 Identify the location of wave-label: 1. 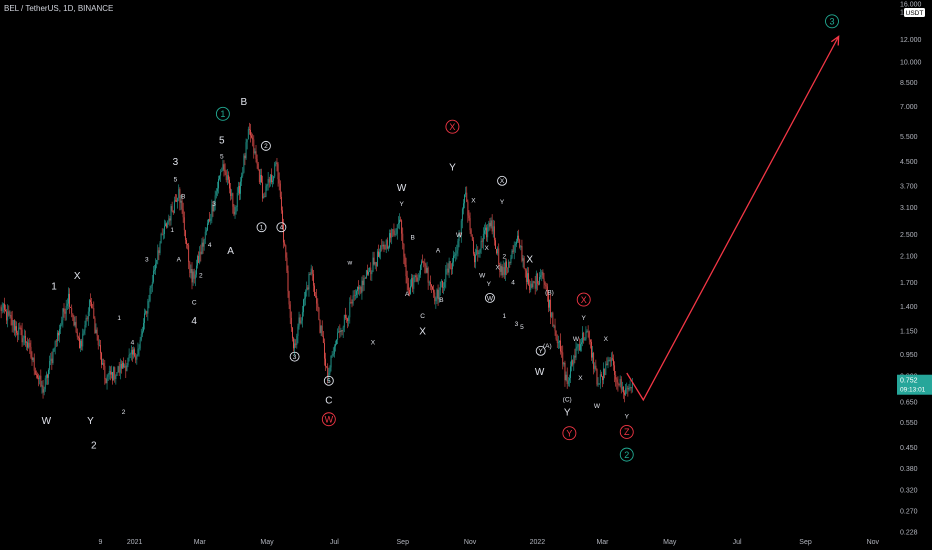
(222, 113).